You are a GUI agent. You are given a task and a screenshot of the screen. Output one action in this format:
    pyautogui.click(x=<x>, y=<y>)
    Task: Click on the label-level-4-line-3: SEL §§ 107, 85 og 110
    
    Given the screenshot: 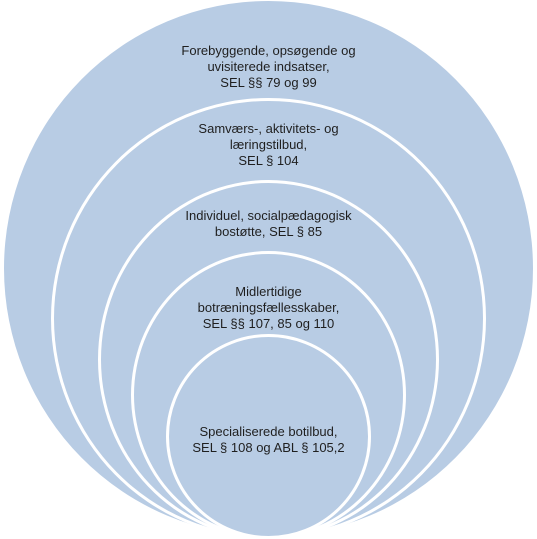 What is the action you would take?
    pyautogui.click(x=268, y=323)
    